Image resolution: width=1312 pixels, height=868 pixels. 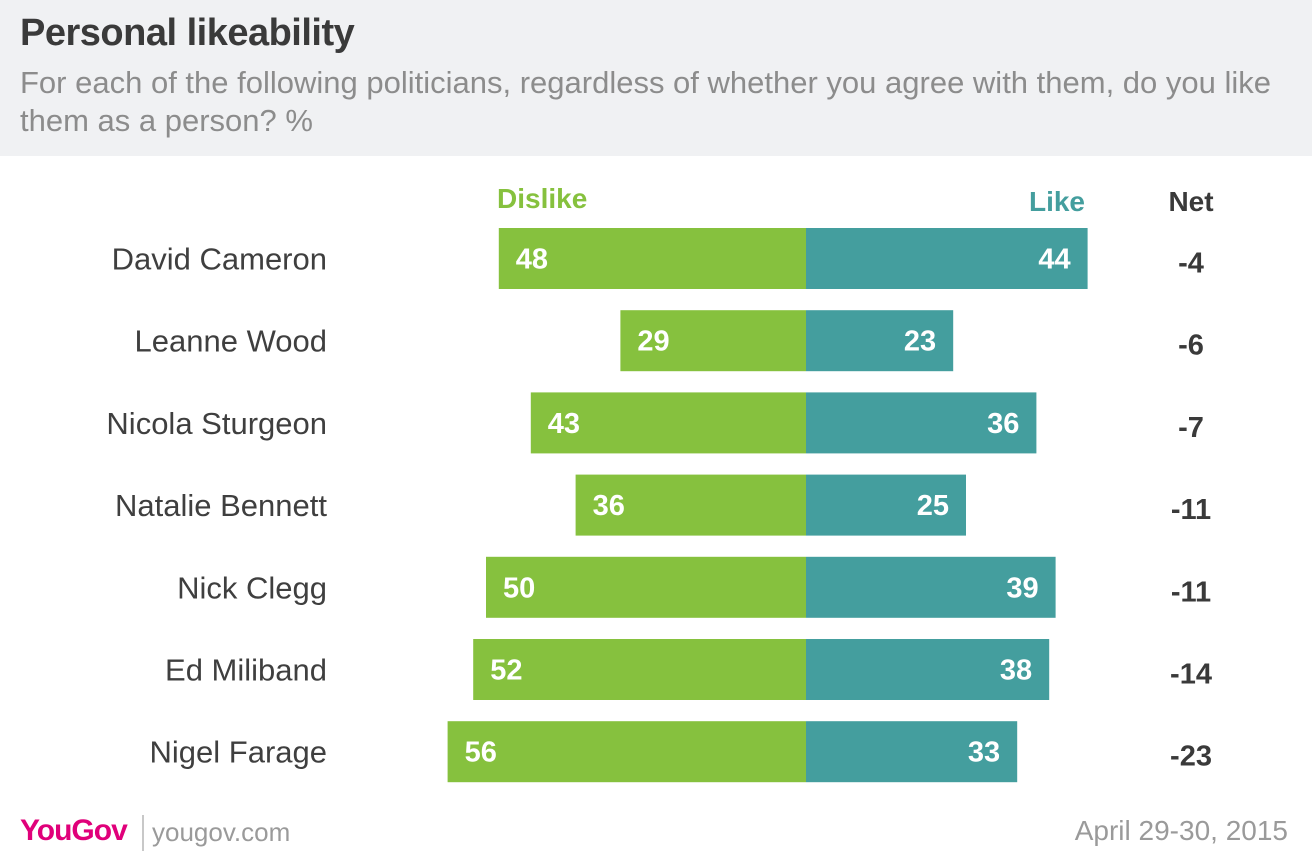 What do you see at coordinates (221, 505) in the screenshot?
I see `row-label: Natalie Bennett` at bounding box center [221, 505].